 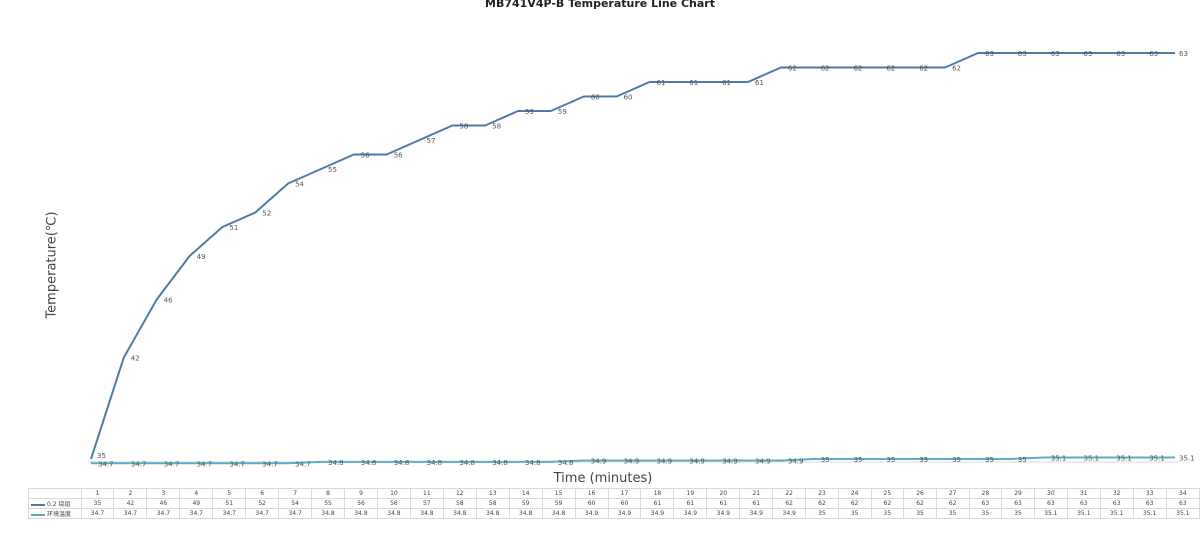 I want to click on category-cell: 3, so click(x=163, y=493).